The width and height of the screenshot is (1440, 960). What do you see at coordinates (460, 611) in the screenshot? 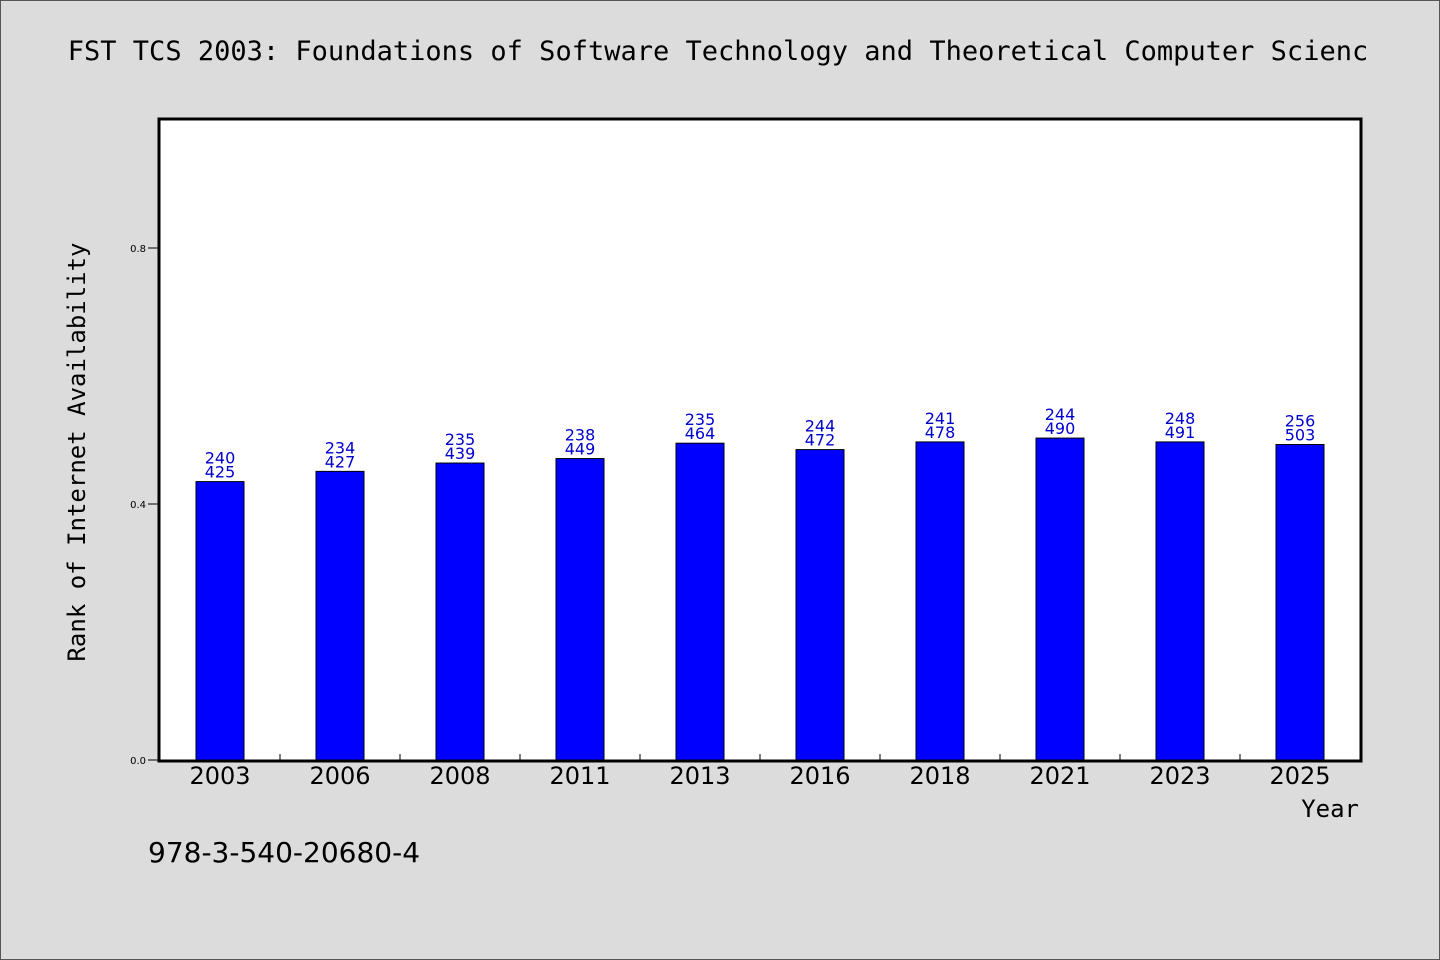
I see `bar-2008` at bounding box center [460, 611].